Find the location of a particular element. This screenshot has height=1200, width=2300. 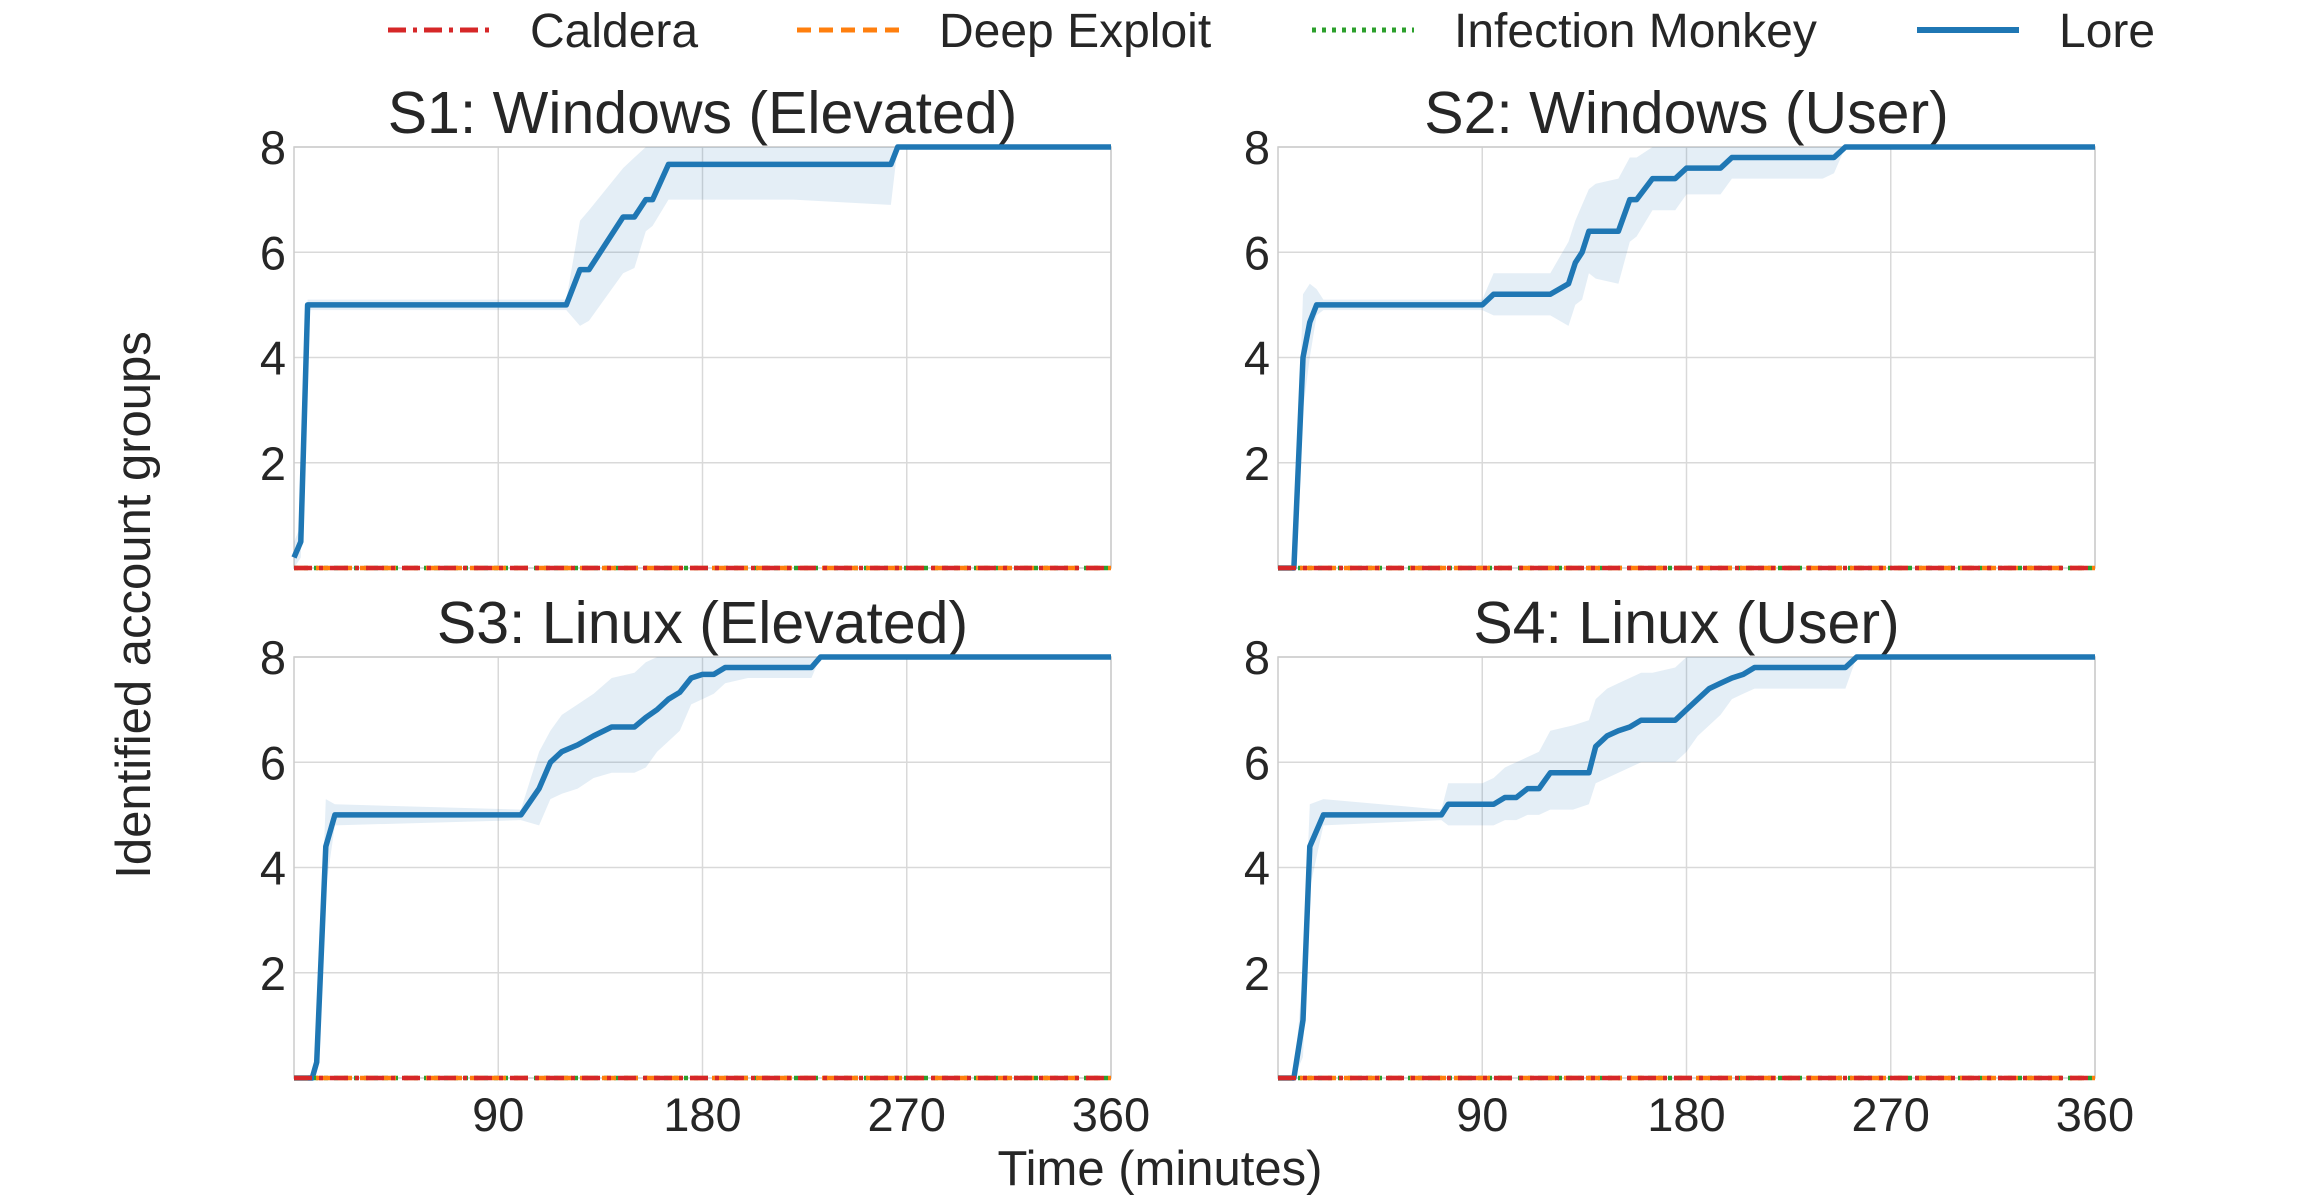

legend-item-caldera: Caldera is located at coordinates (543, 31).